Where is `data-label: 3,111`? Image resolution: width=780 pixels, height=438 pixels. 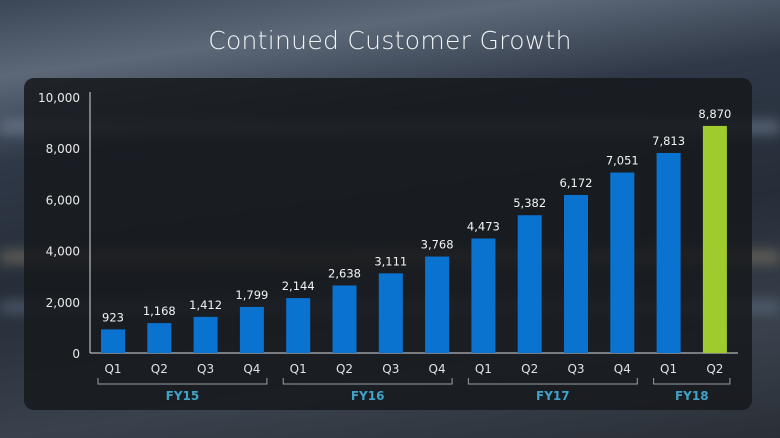
data-label: 3,111 is located at coordinates (390, 261).